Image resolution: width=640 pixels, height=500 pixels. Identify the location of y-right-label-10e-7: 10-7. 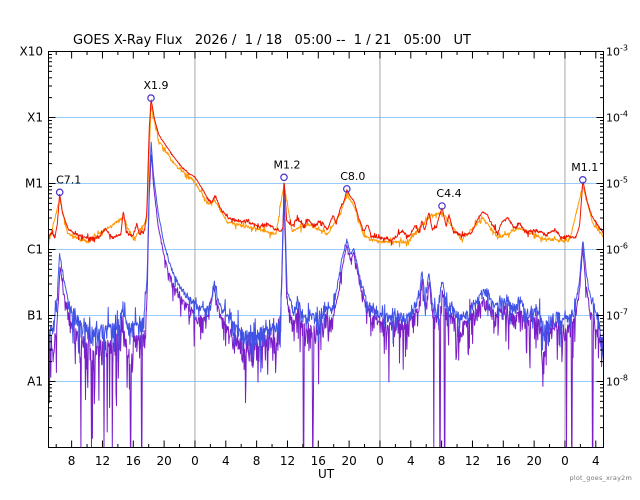
(617, 315).